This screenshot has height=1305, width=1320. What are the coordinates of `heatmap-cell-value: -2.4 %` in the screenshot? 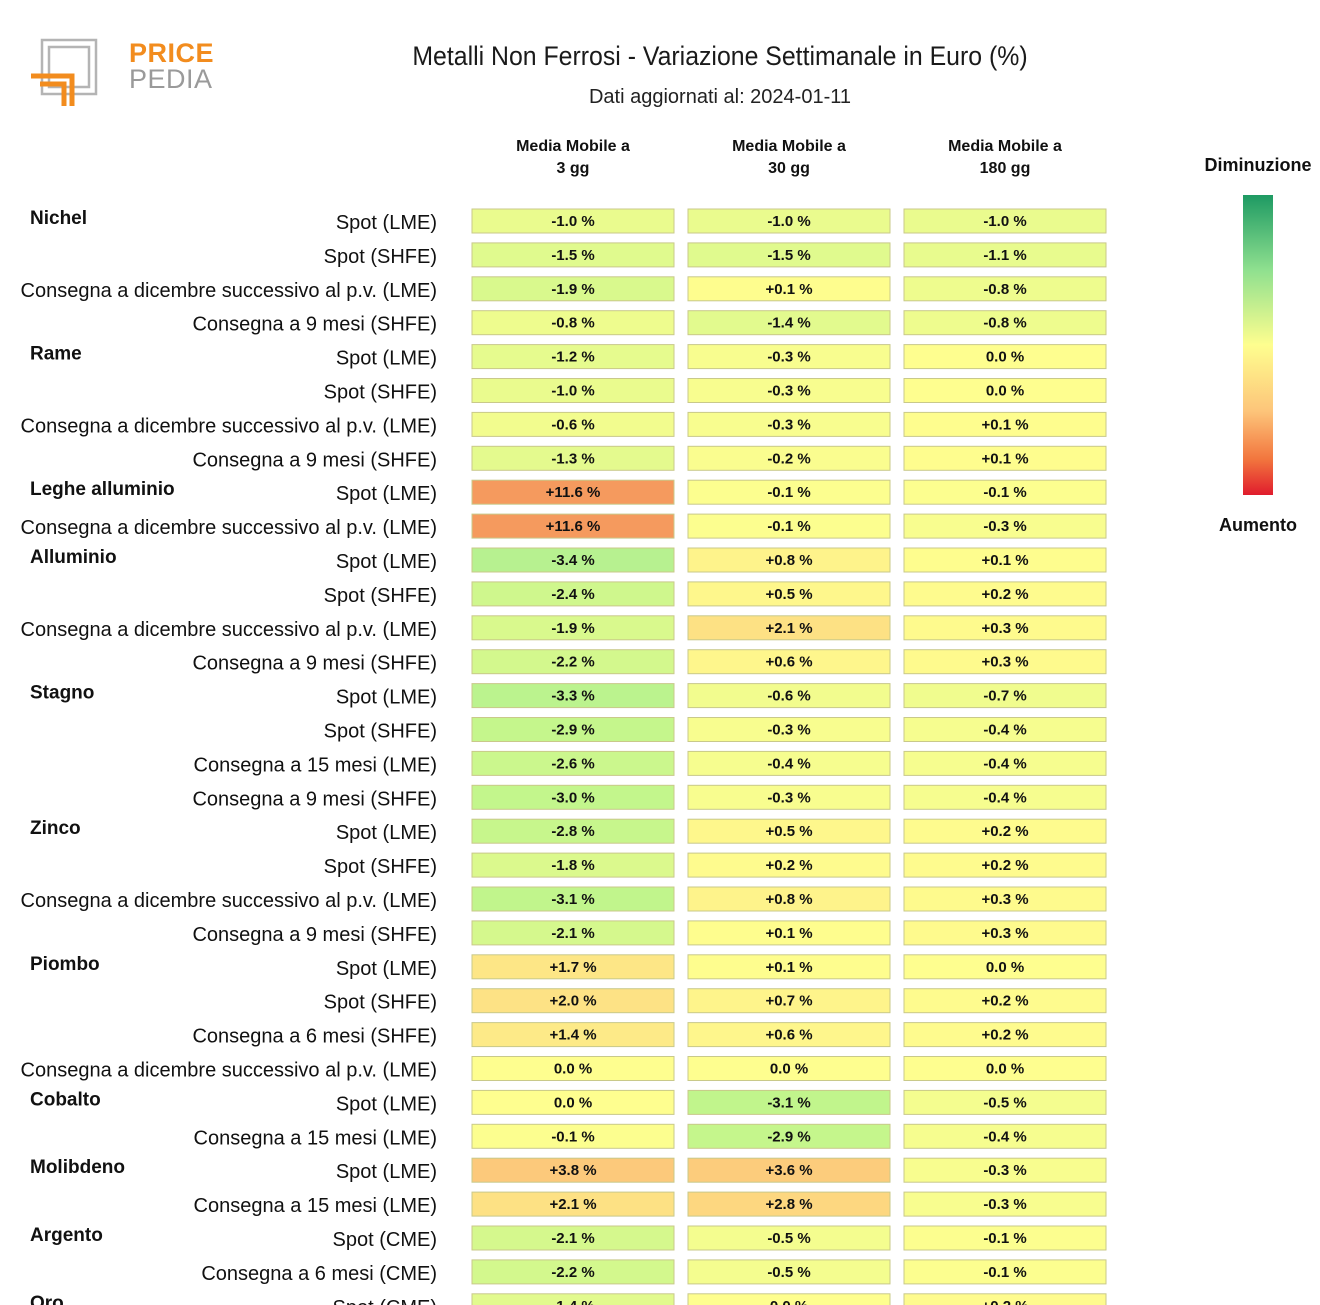 It's located at (572, 594).